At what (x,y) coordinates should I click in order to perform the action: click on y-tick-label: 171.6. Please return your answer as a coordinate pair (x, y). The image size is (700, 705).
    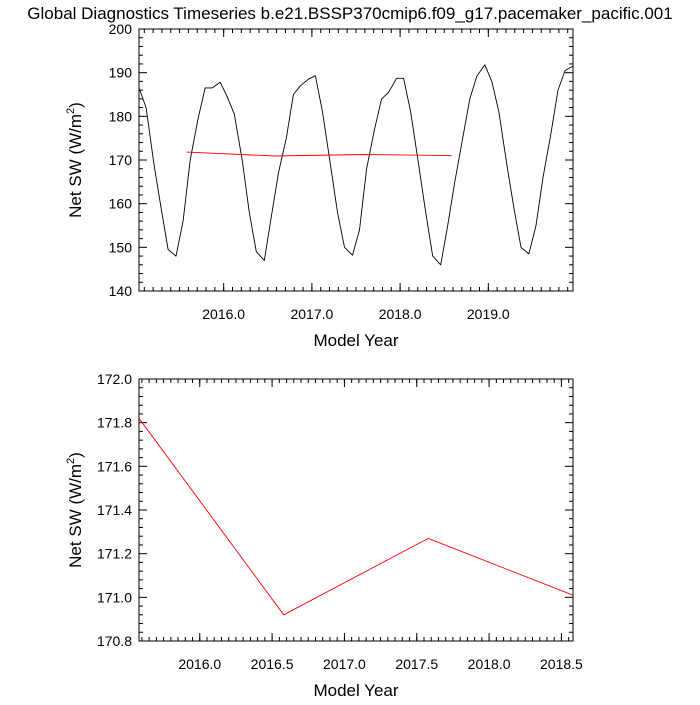
    Looking at the image, I should click on (114, 466).